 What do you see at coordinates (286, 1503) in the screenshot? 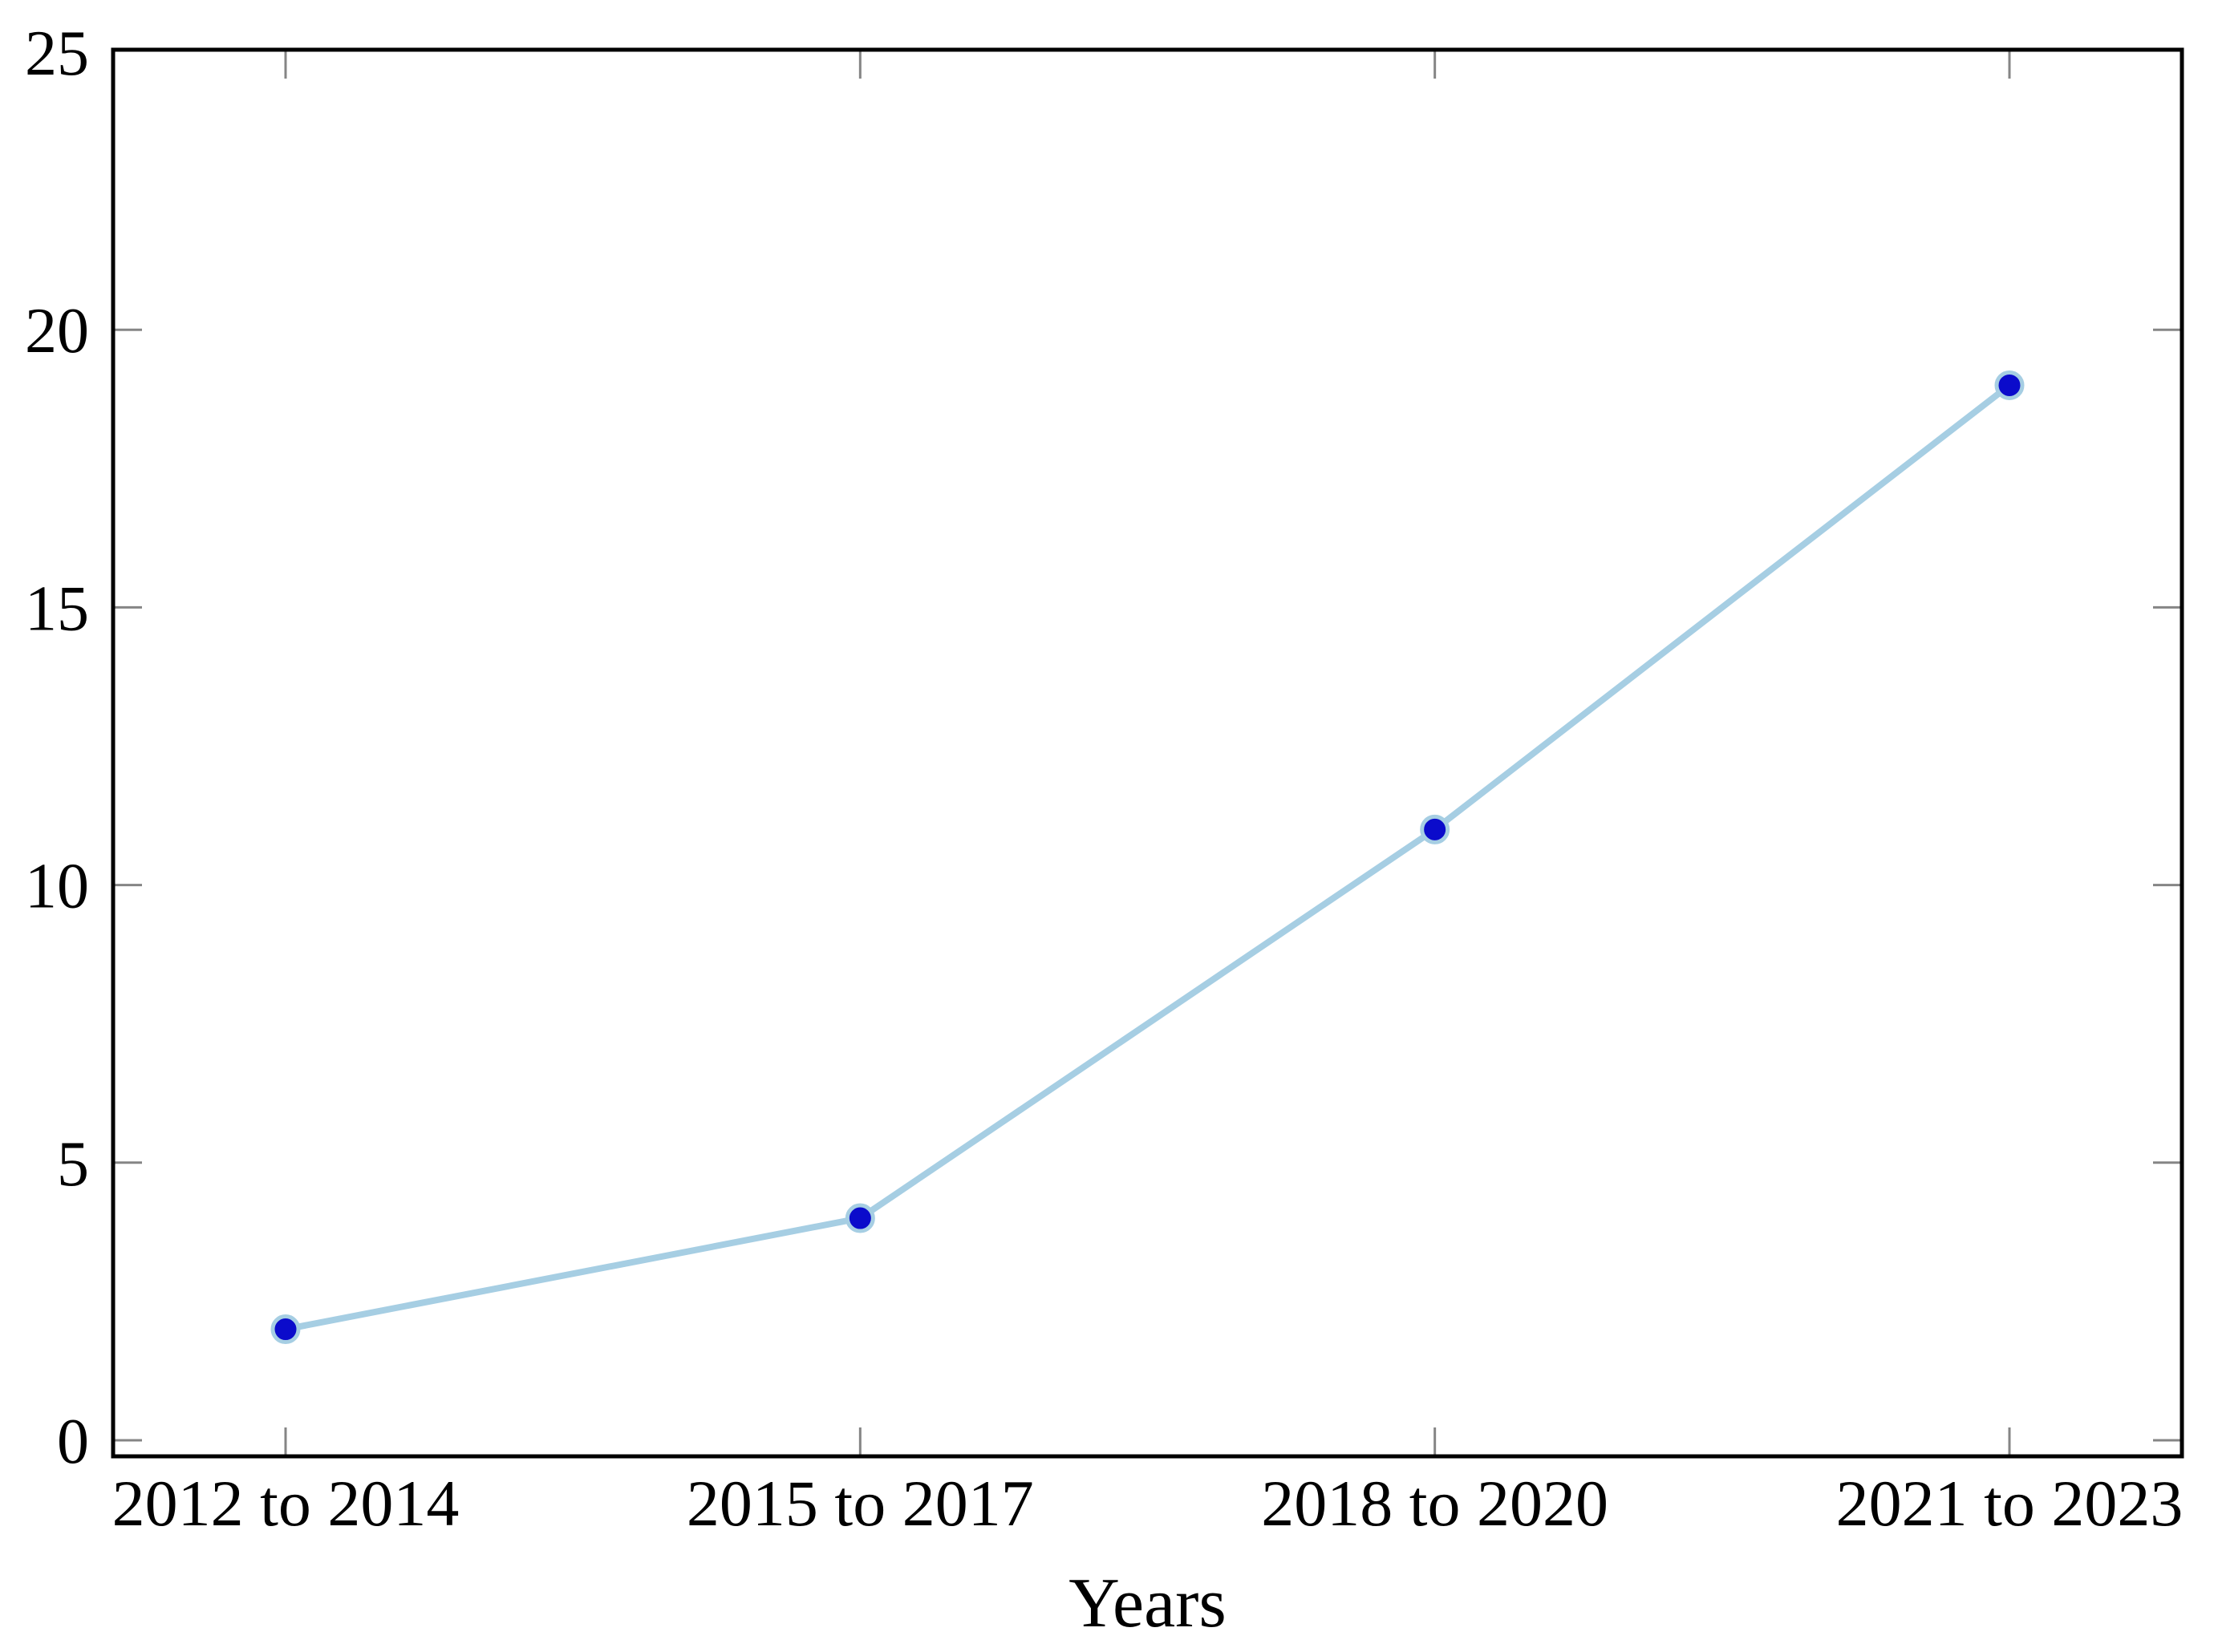
I see `x-axis-tick-label: 2012 to 2014` at bounding box center [286, 1503].